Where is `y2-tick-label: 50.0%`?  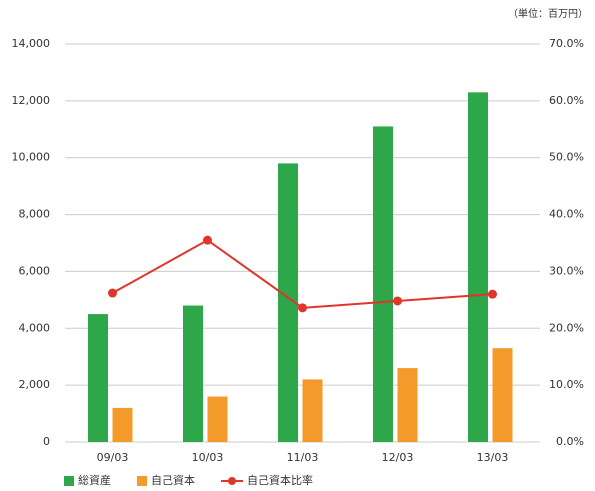 y2-tick-label: 50.0% is located at coordinates (566, 157).